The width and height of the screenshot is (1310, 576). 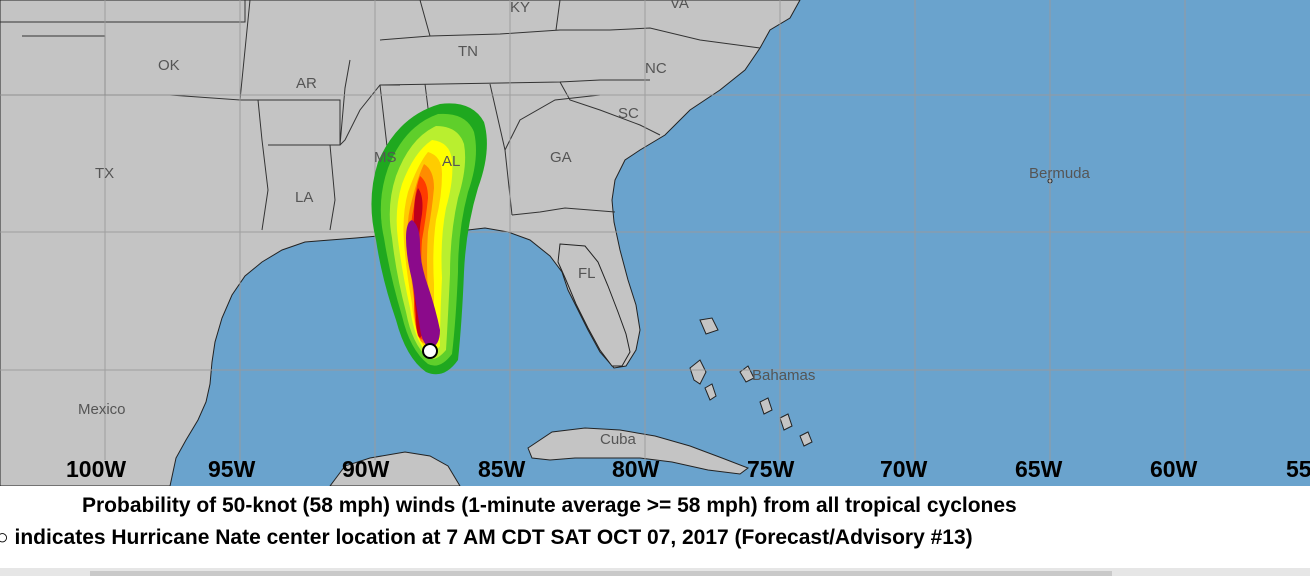 I want to click on state-label-sc: SC, so click(x=628, y=113).